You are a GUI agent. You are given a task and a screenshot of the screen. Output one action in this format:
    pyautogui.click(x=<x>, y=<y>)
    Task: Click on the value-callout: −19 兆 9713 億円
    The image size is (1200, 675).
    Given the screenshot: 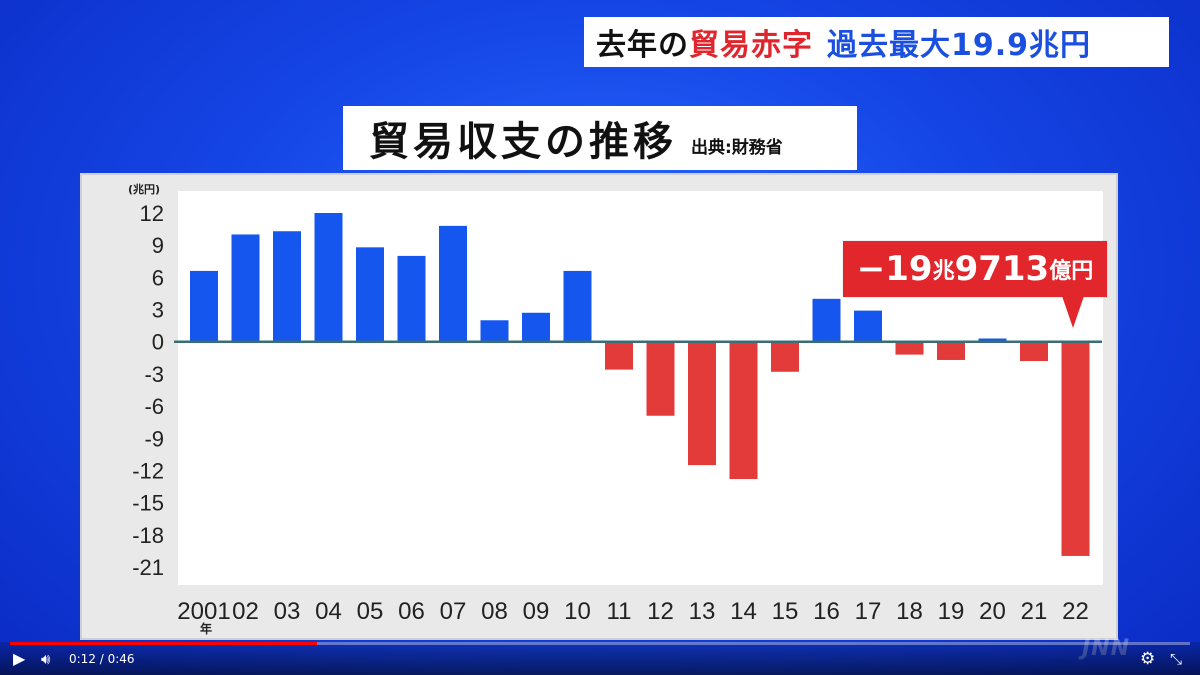 What is the action you would take?
    pyautogui.click(x=975, y=269)
    